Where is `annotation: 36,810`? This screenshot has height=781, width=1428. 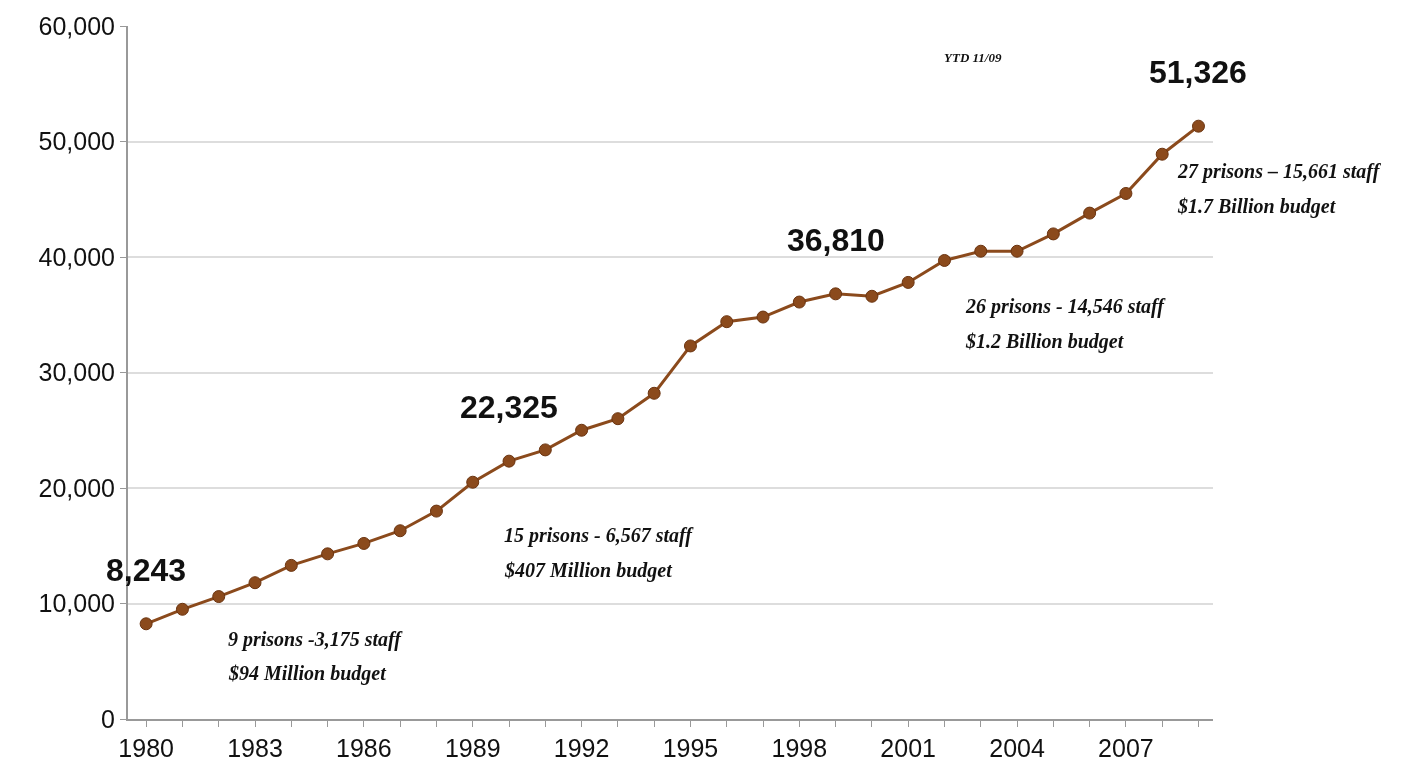 annotation: 36,810 is located at coordinates (836, 240).